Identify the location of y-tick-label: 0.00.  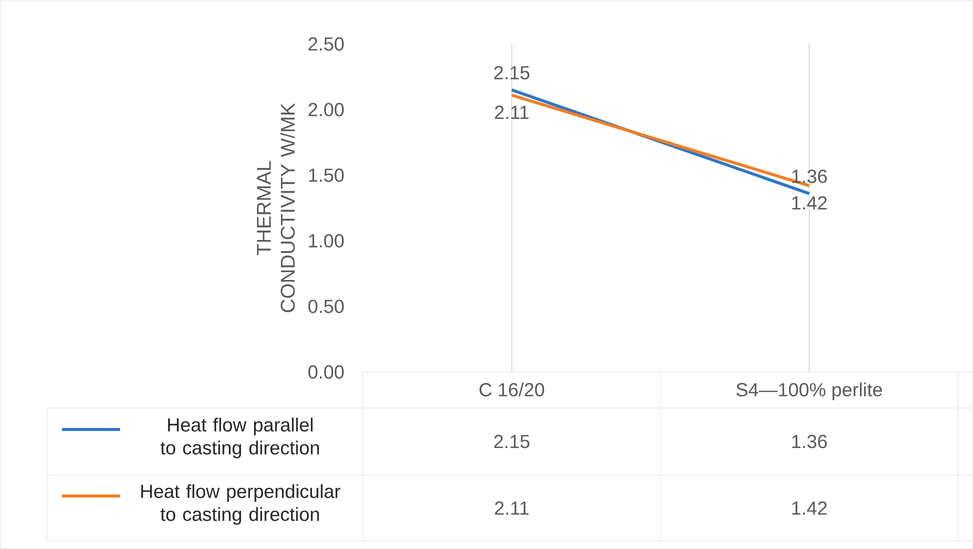
(326, 372).